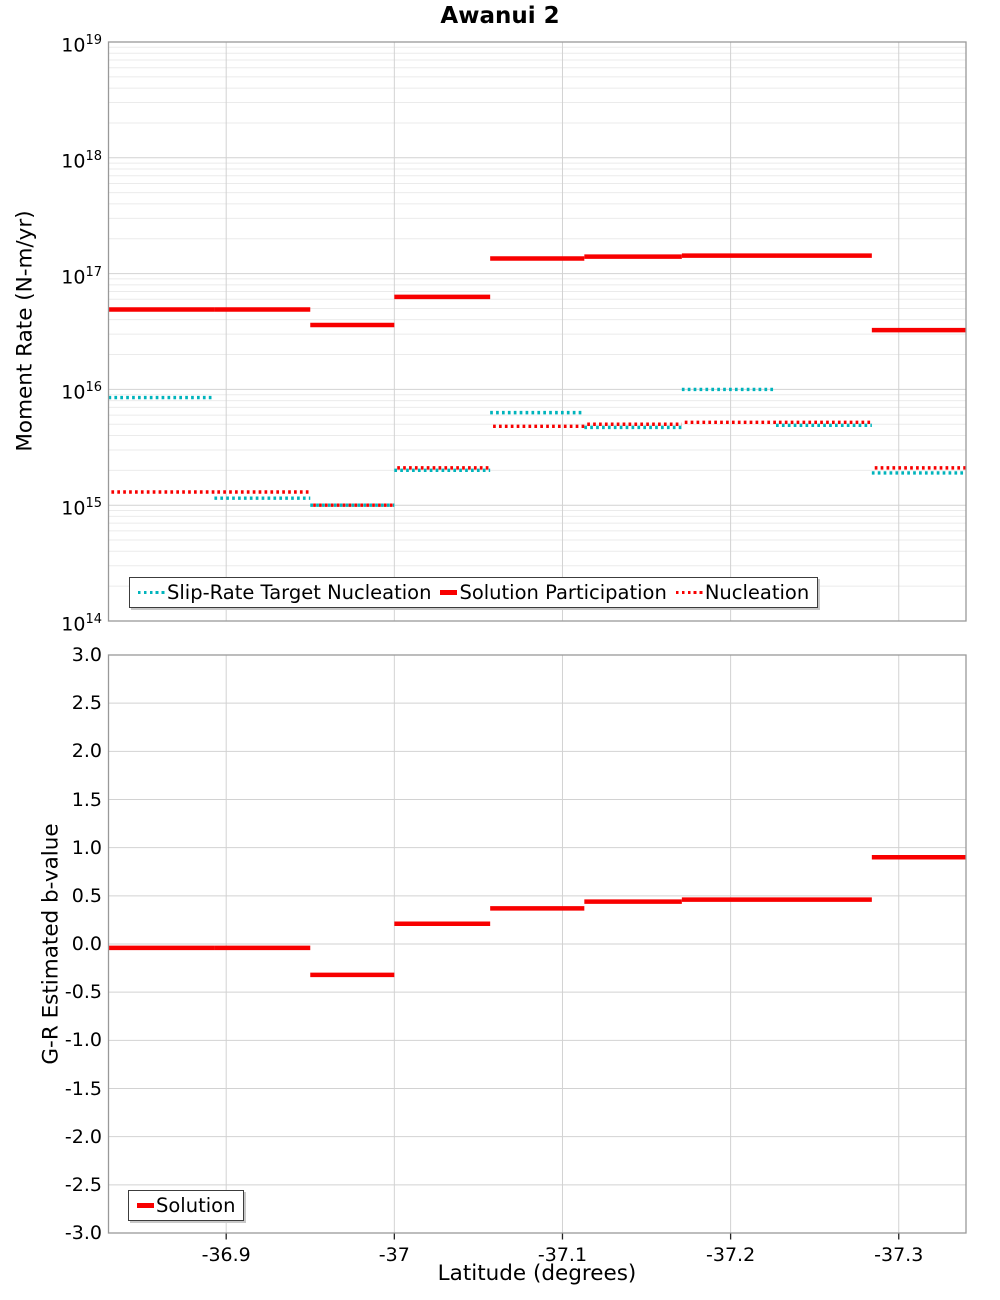 This screenshot has width=1000, height=1300. What do you see at coordinates (81, 276) in the screenshot?
I see `y-tick-label-moment-rate: 1017` at bounding box center [81, 276].